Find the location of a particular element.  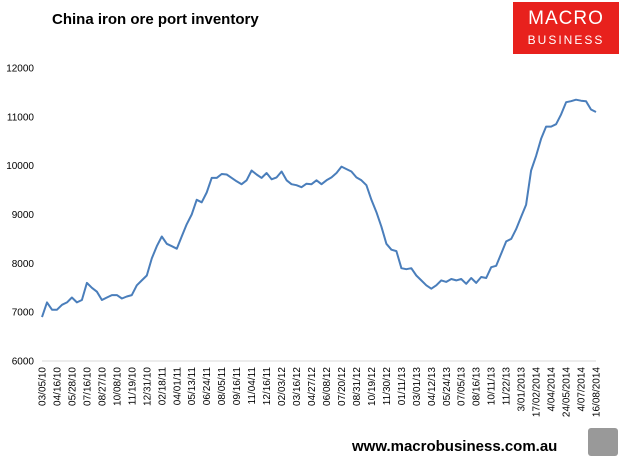

logo-text: BUSINESS is located at coordinates (566, 40).